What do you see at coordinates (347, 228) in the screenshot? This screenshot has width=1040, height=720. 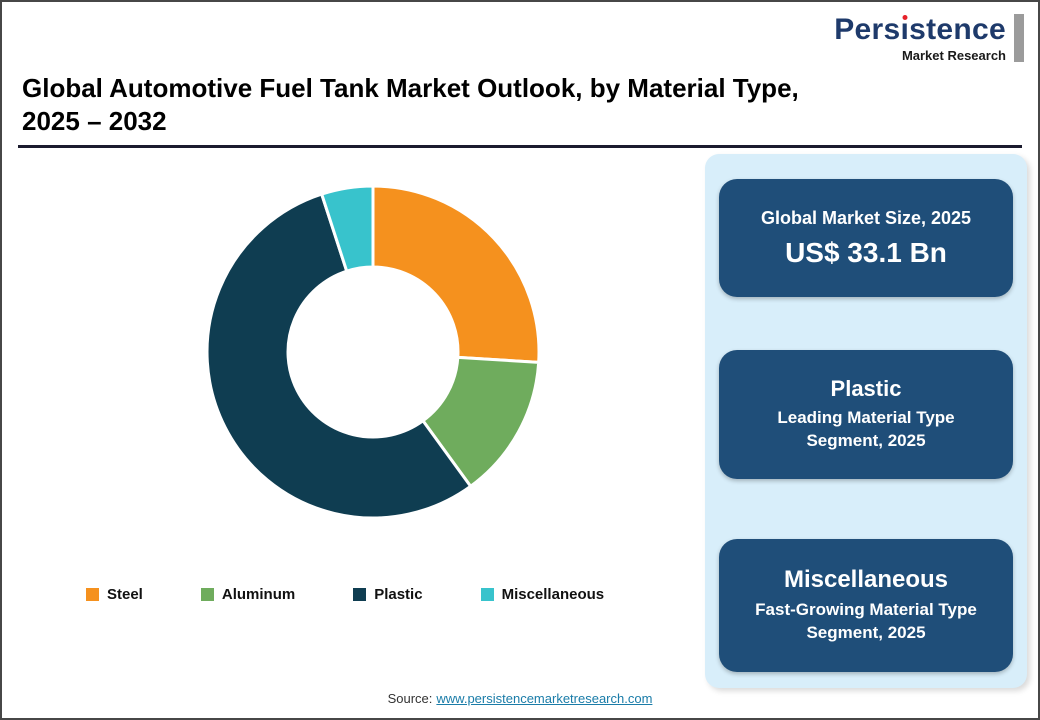 I see `donut-slice-miscellaneous` at bounding box center [347, 228].